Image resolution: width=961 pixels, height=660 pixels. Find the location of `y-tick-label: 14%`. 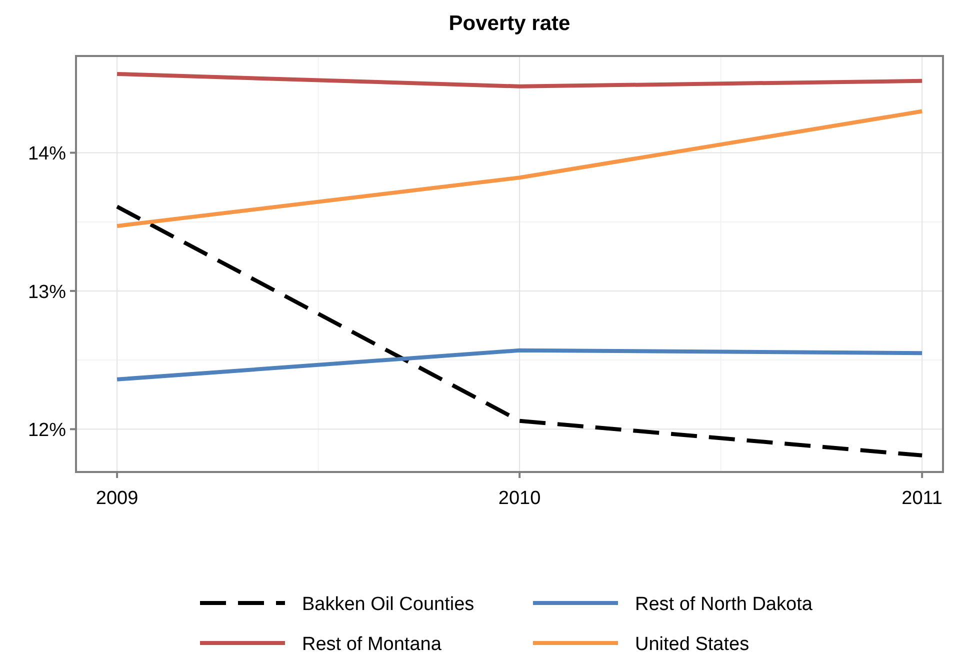

y-tick-label: 14% is located at coordinates (47, 154).